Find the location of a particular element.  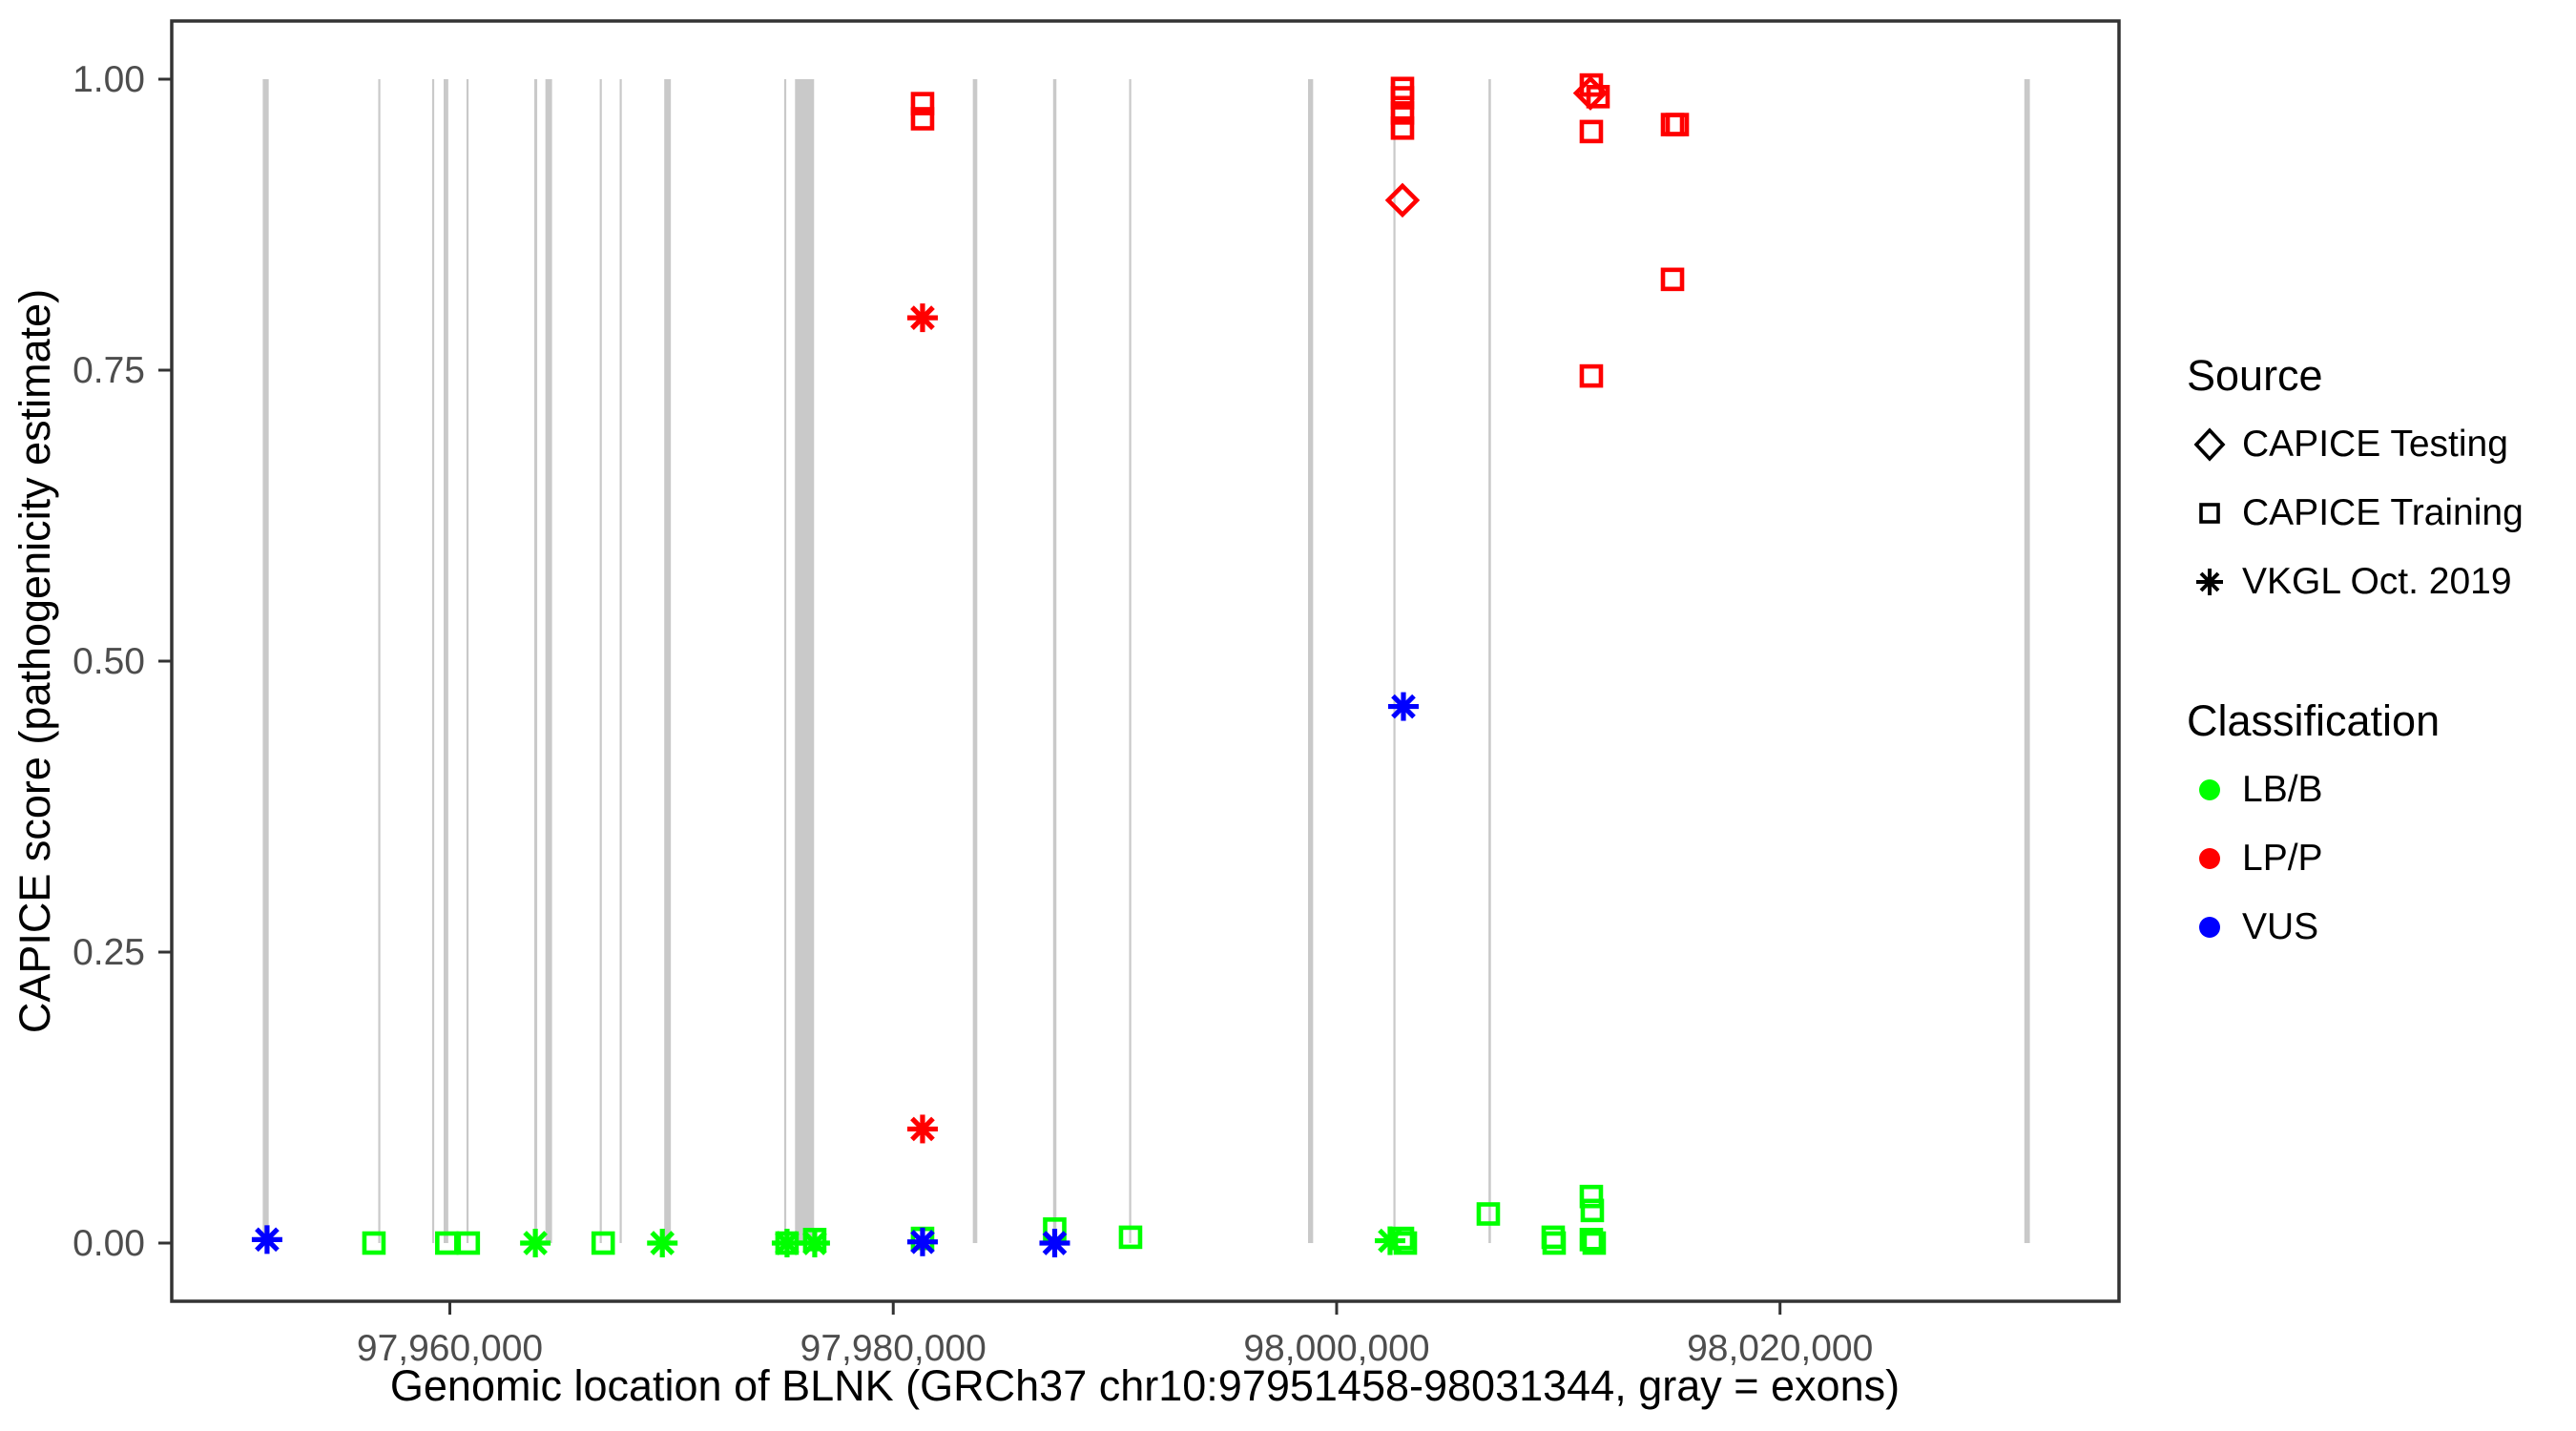

legend-item-lbb: LB/B is located at coordinates (2312, 790).